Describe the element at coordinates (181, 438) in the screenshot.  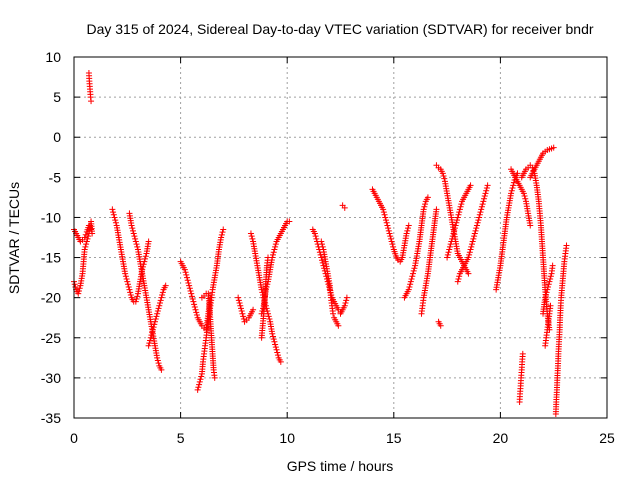
I see `x-tick-label: 5` at that location.